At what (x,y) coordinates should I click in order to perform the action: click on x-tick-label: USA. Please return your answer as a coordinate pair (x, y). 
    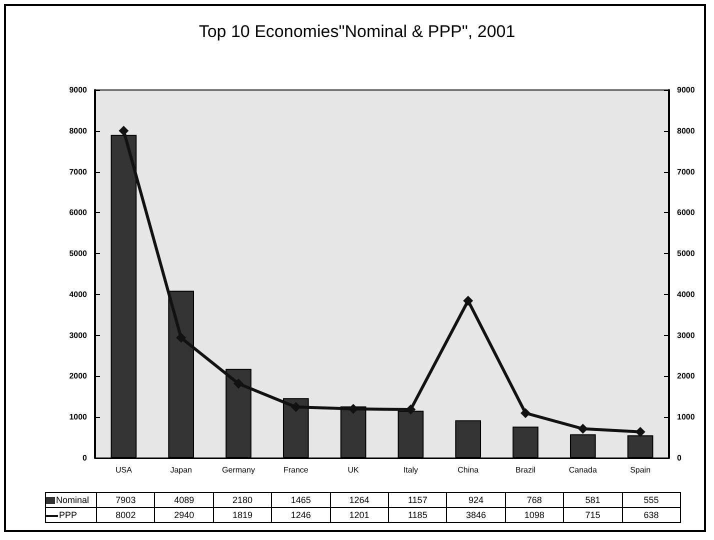
    Looking at the image, I should click on (124, 470).